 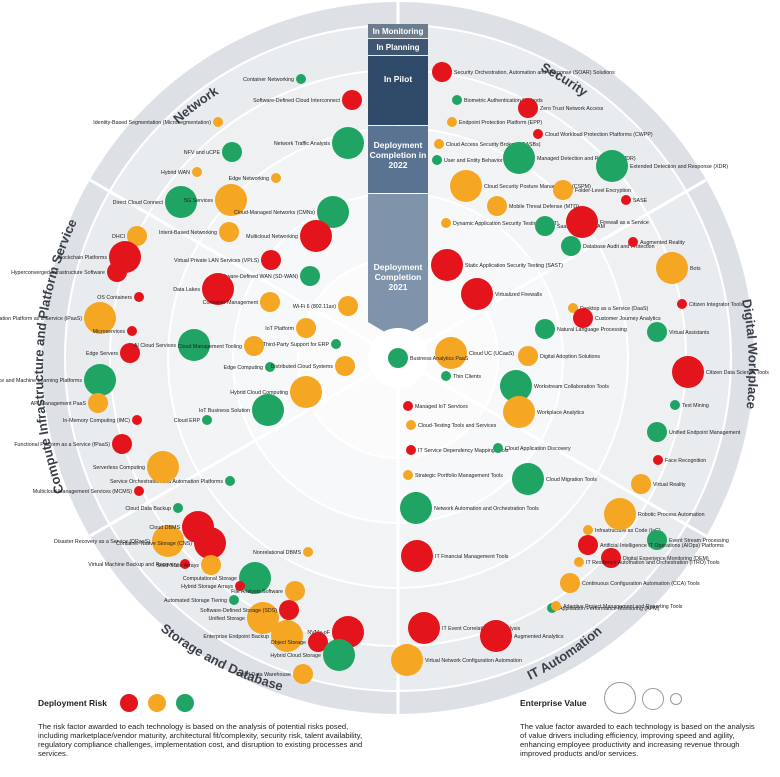 What do you see at coordinates (301, 79) in the screenshot?
I see `bubble-container-networking` at bounding box center [301, 79].